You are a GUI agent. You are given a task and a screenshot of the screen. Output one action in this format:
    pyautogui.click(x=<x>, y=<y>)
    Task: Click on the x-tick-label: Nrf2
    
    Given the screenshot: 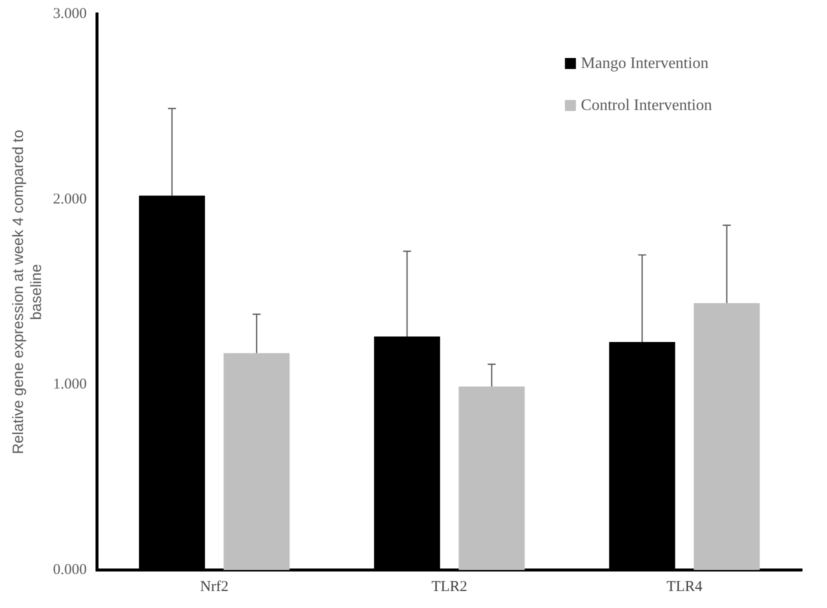 What is the action you would take?
    pyautogui.click(x=214, y=586)
    